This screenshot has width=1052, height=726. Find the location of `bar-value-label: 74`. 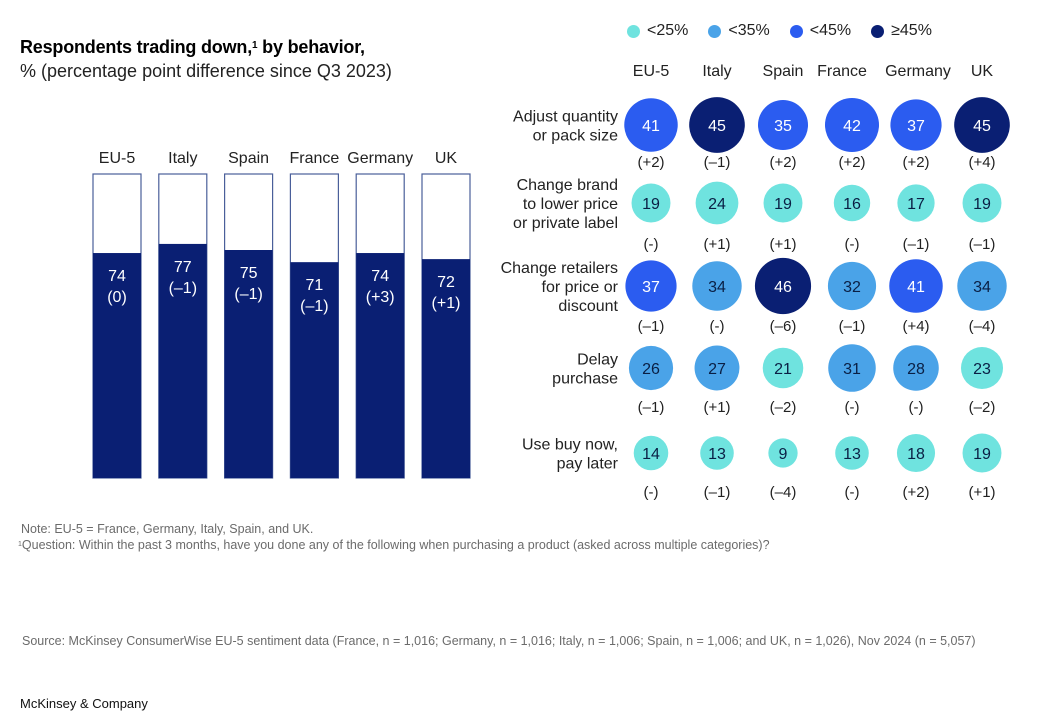

bar-value-label: 74 is located at coordinates (380, 276).